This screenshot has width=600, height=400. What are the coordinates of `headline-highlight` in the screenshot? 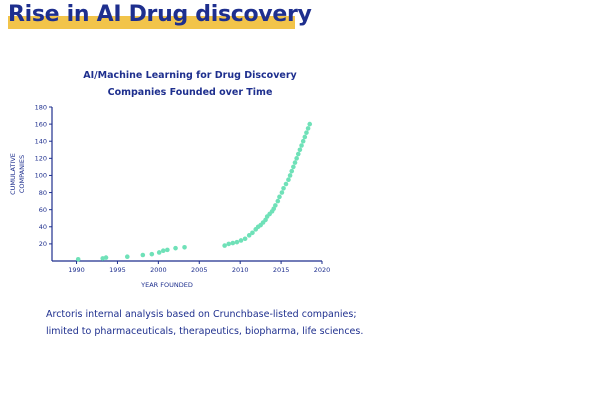 It's located at (151, 22).